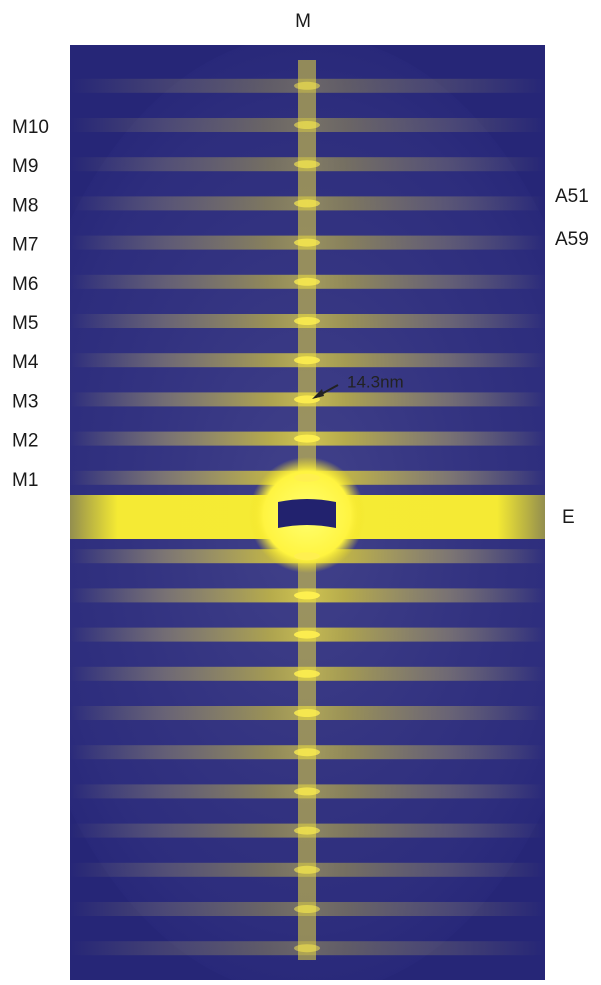 Image resolution: width=601 pixels, height=985 pixels. I want to click on layer-line-label: M2, so click(25, 441).